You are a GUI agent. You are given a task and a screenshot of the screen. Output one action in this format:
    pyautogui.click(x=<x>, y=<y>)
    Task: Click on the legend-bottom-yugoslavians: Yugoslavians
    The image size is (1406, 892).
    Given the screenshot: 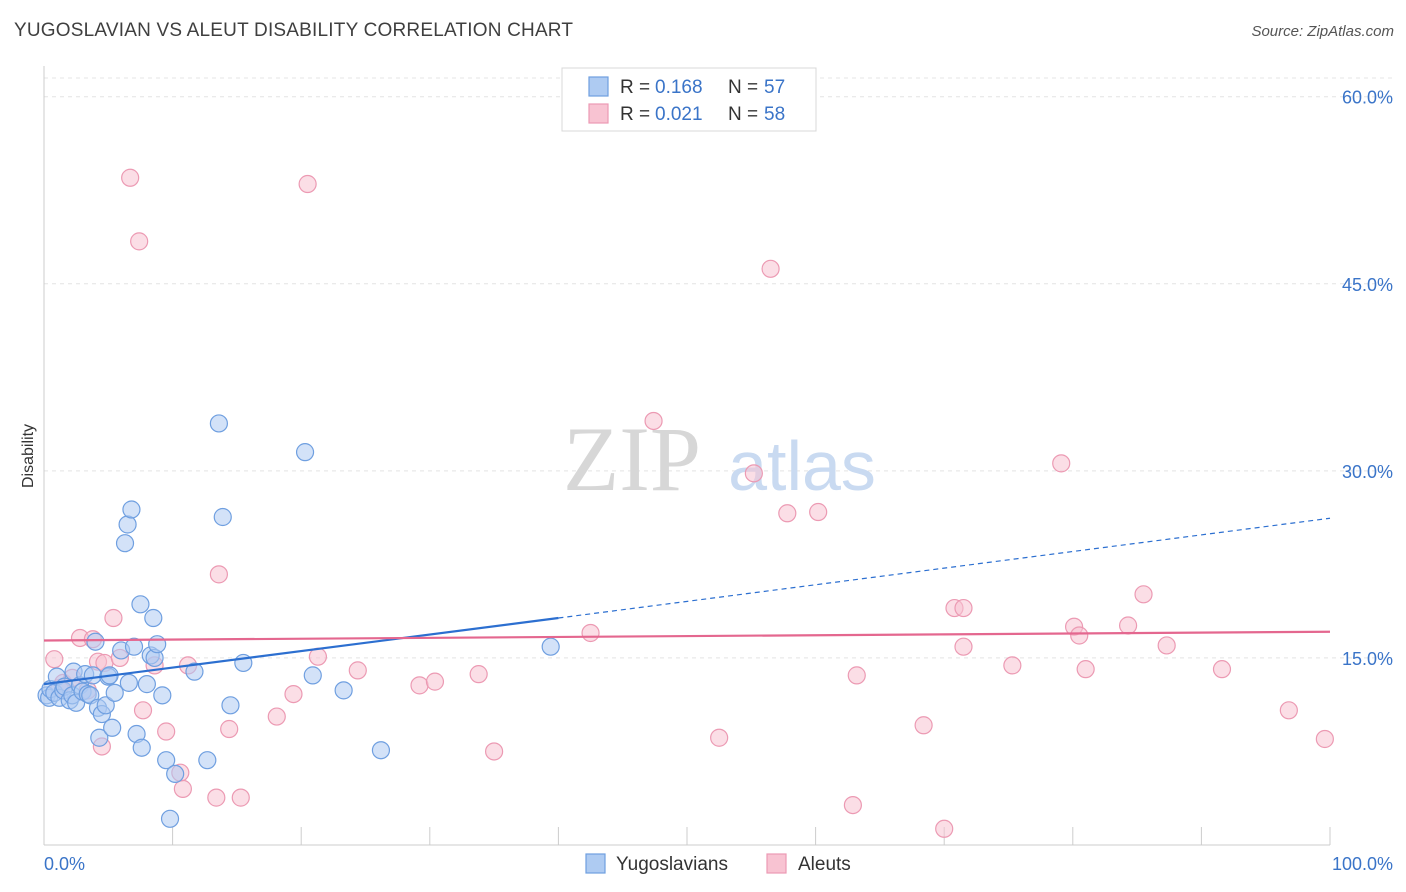 What is the action you would take?
    pyautogui.click(x=672, y=864)
    